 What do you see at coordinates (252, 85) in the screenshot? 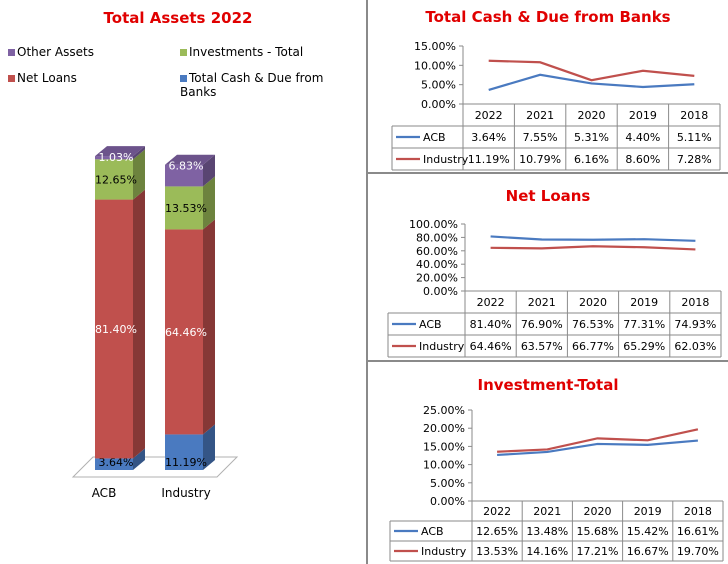
I see `legend-item-cash: Total Cash & Due from Banks` at bounding box center [252, 85].